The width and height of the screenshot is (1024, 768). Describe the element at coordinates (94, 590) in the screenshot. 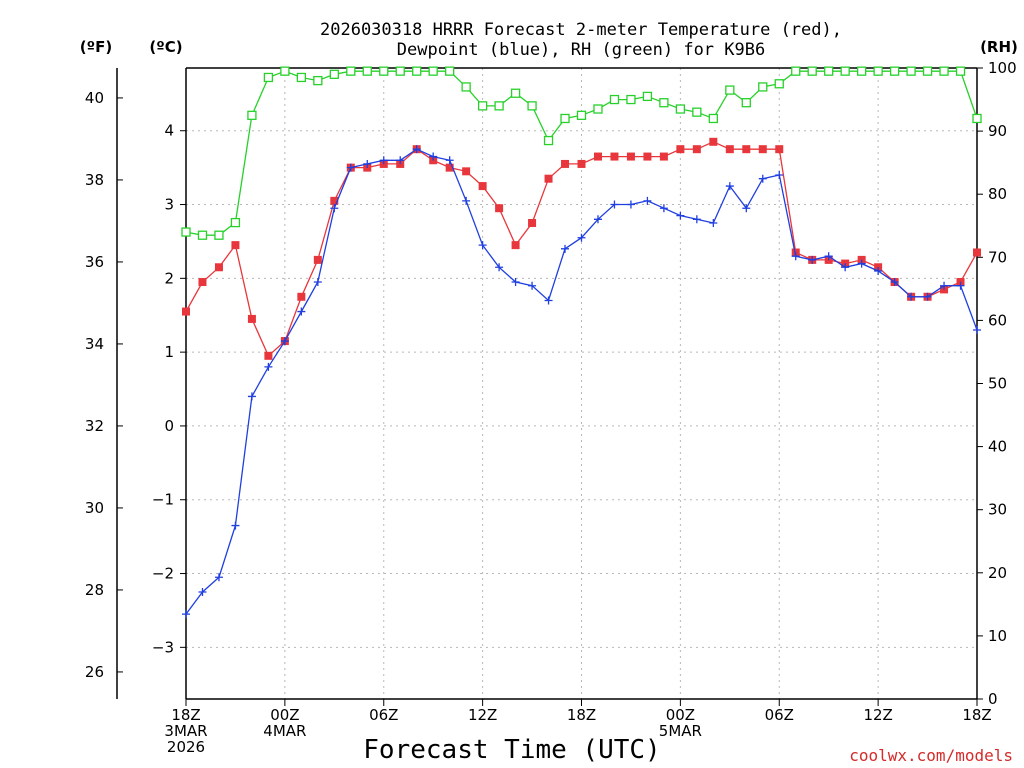

I see `fahrenheit-tick-label: 28` at that location.